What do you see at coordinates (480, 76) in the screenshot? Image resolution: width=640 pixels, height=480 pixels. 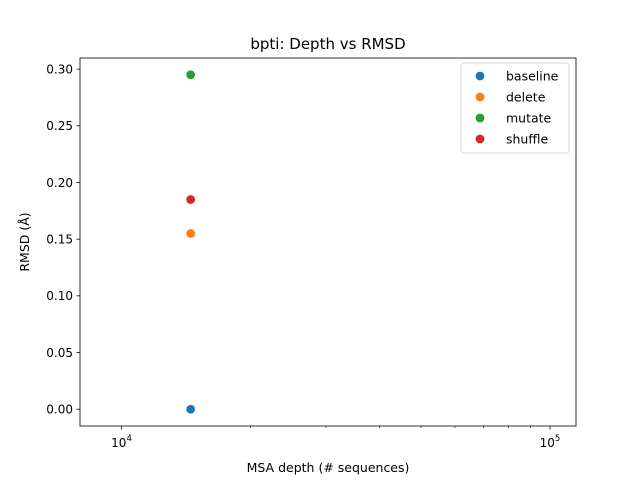 I see `legend-marker-baseline` at bounding box center [480, 76].